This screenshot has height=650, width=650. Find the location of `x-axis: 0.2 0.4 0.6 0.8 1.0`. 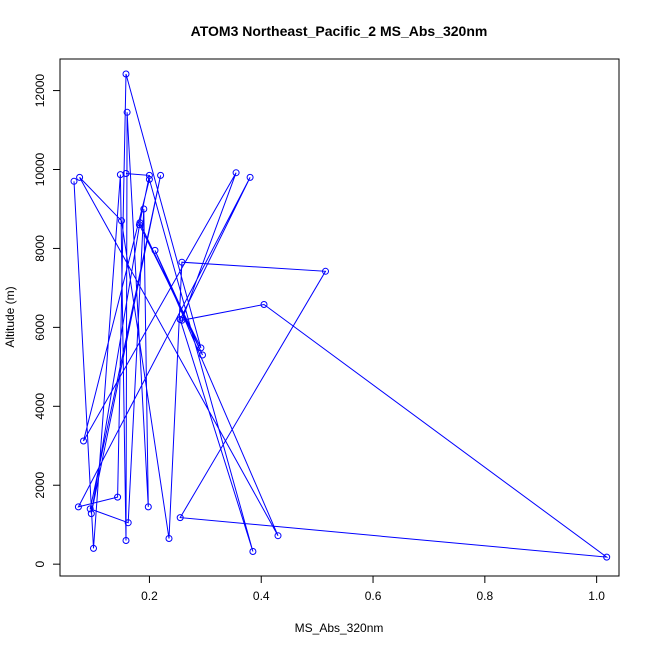

x-axis: 0.2 0.4 0.6 0.8 1.0 is located at coordinates (373, 589).